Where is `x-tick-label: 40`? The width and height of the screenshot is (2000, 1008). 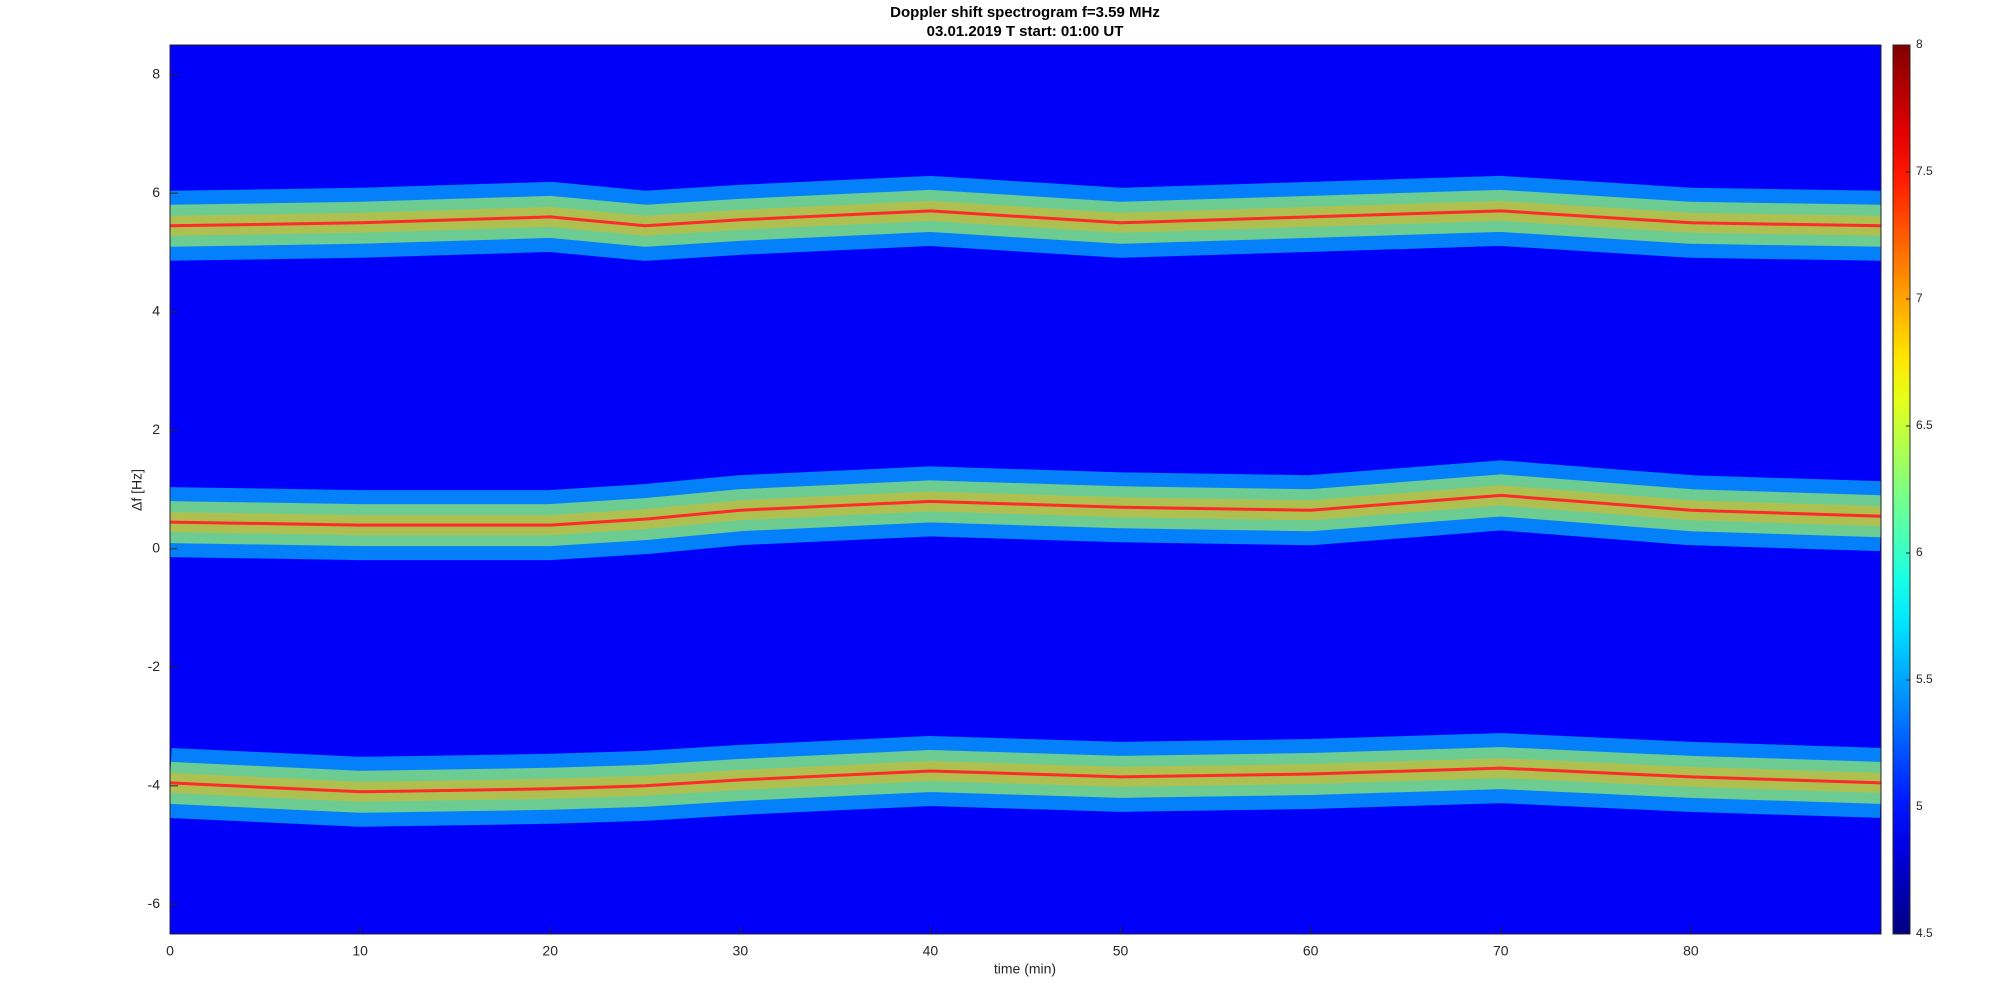 x-tick-label: 40 is located at coordinates (931, 951).